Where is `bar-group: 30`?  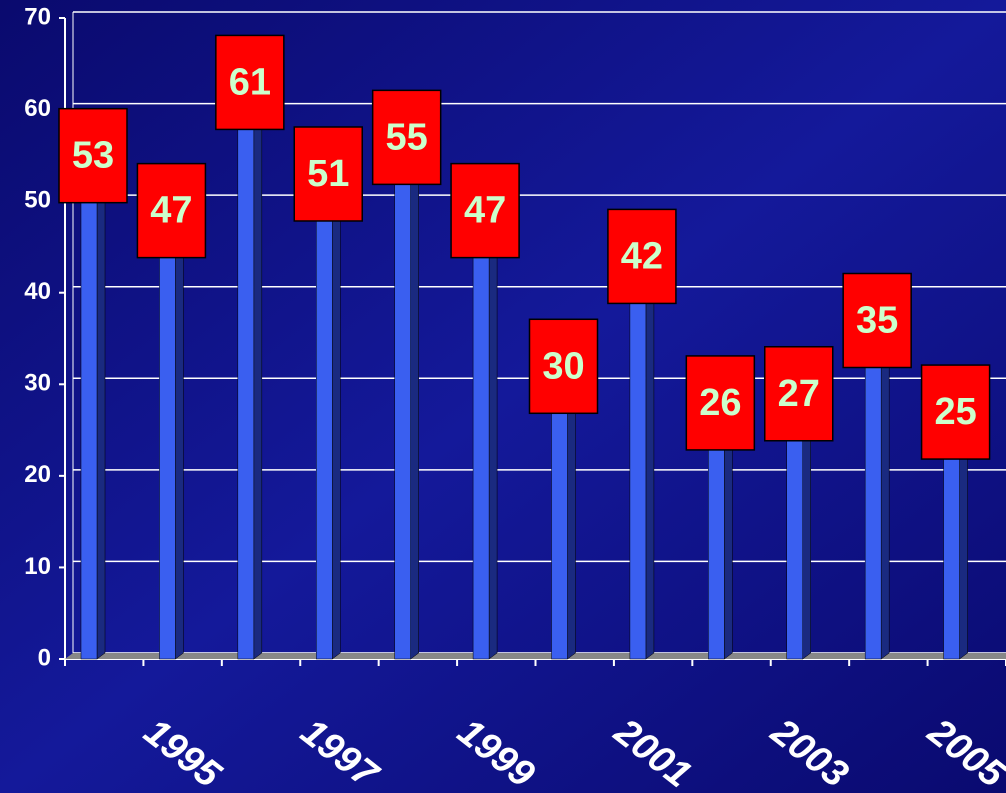
bar-group: 30 is located at coordinates (563, 489).